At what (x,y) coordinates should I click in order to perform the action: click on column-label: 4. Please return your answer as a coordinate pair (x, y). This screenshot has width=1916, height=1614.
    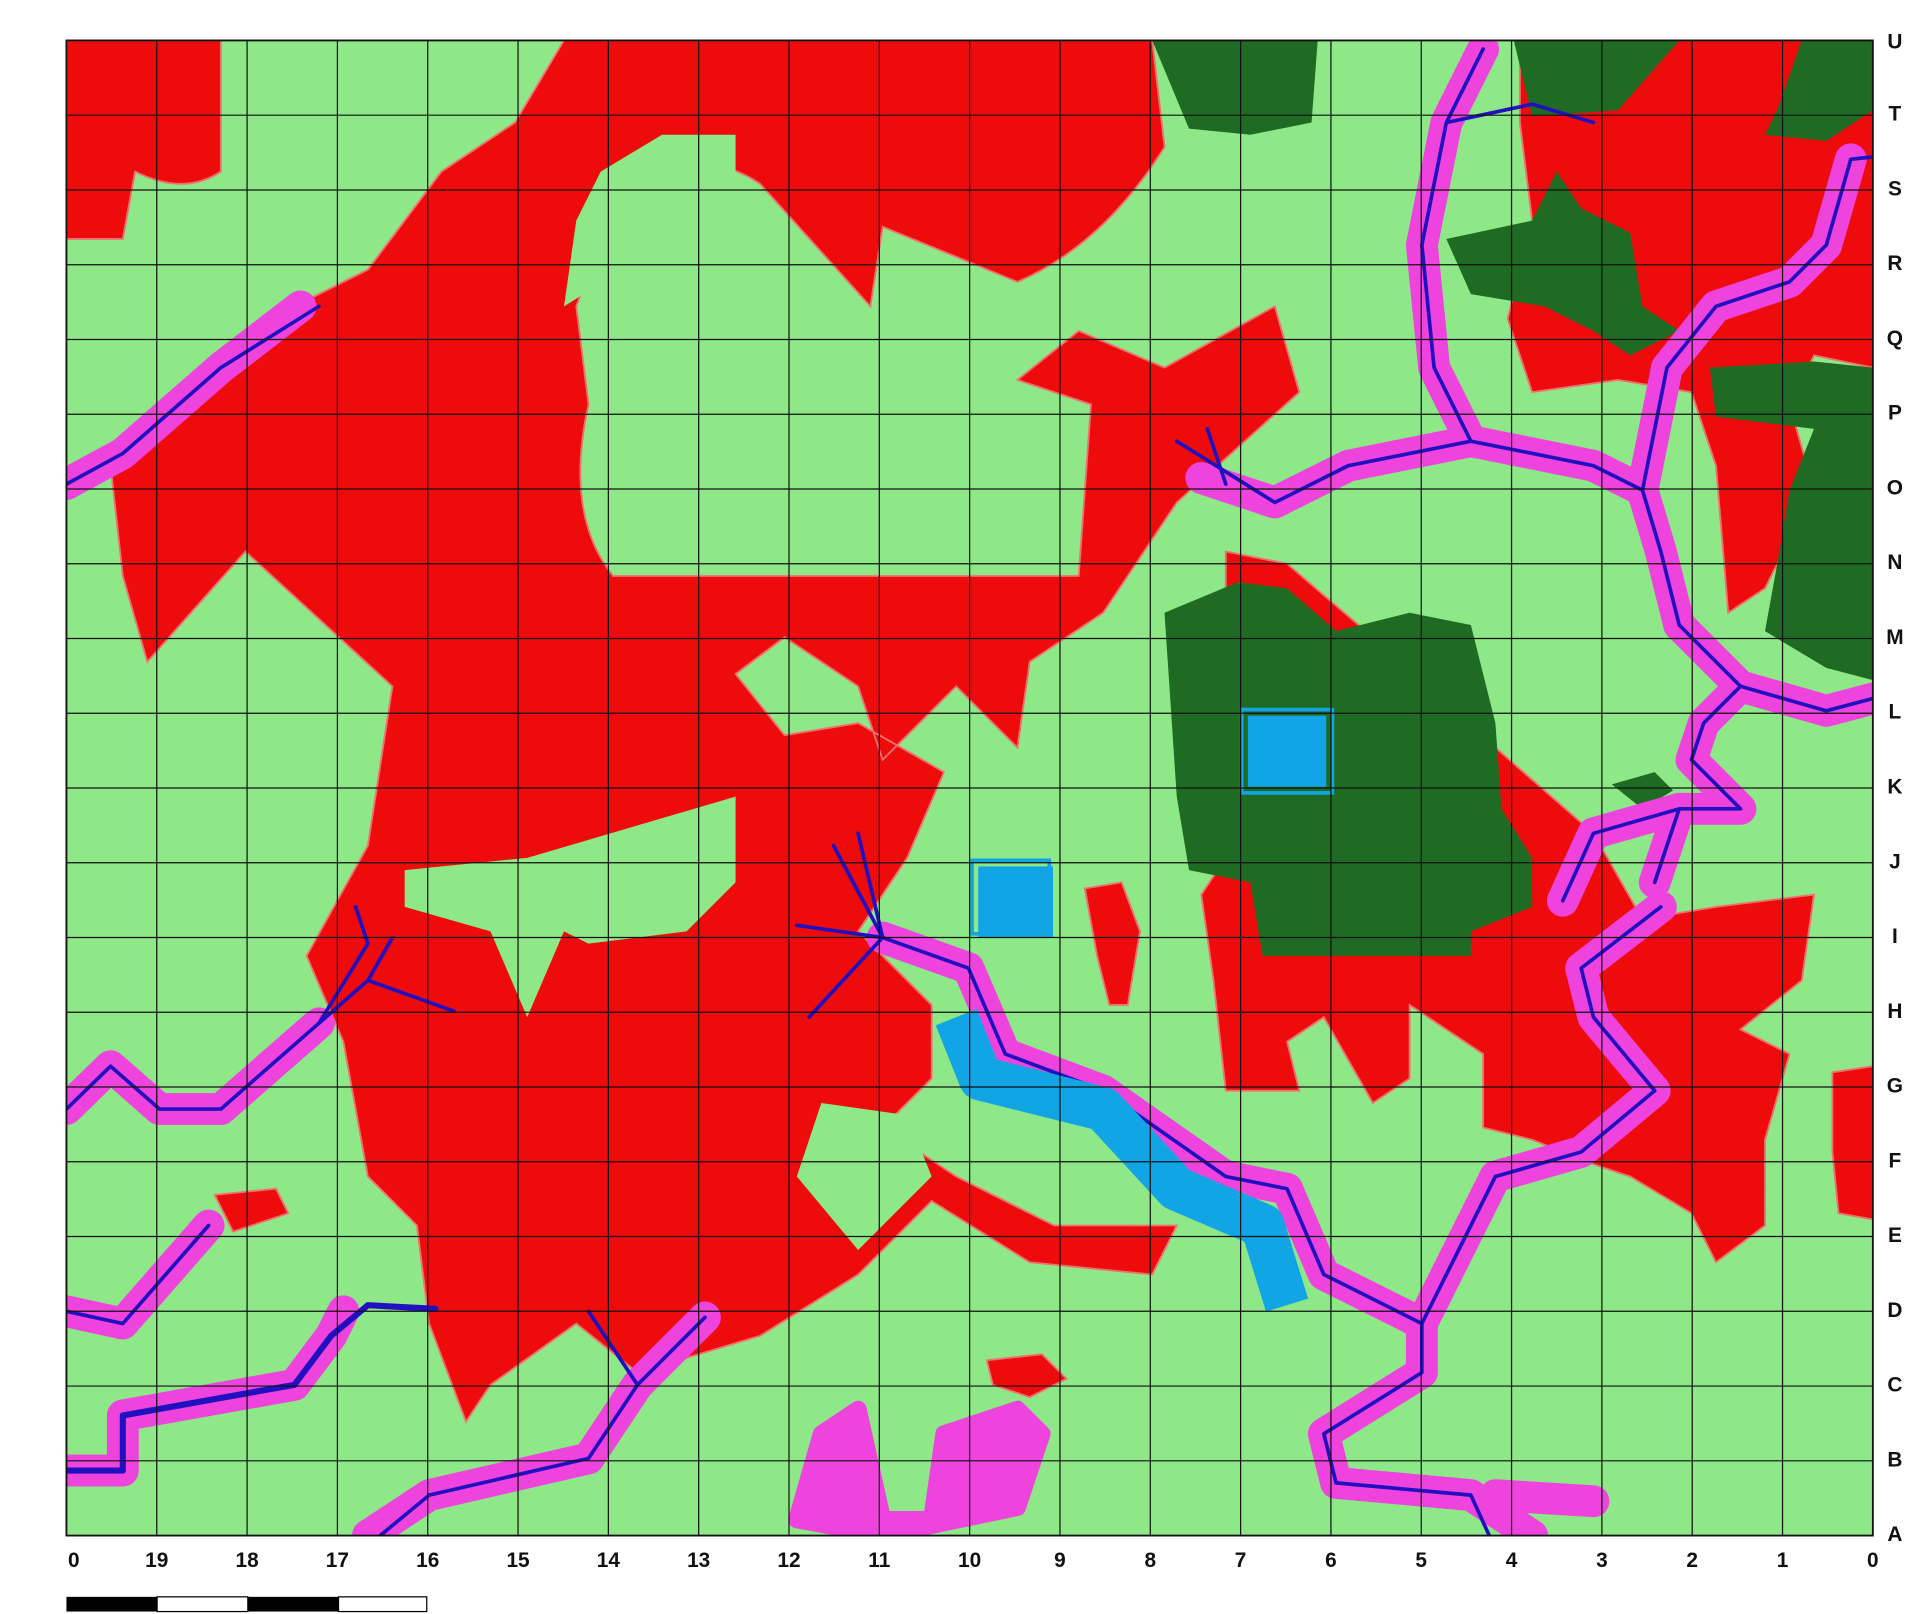
    Looking at the image, I should click on (1512, 1560).